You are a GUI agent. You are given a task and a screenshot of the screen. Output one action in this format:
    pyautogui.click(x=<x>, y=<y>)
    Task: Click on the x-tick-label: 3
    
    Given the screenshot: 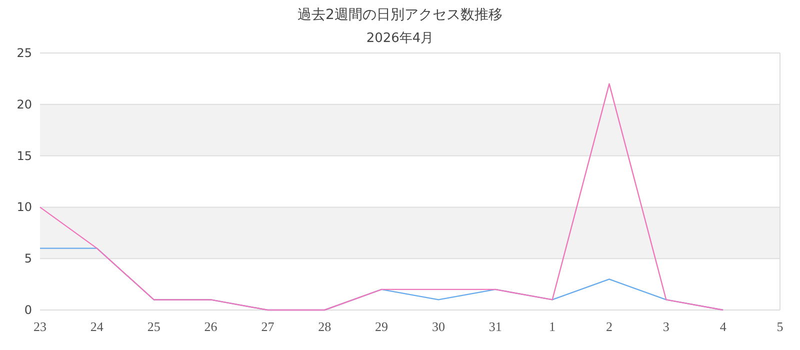 What is the action you would take?
    pyautogui.click(x=666, y=326)
    